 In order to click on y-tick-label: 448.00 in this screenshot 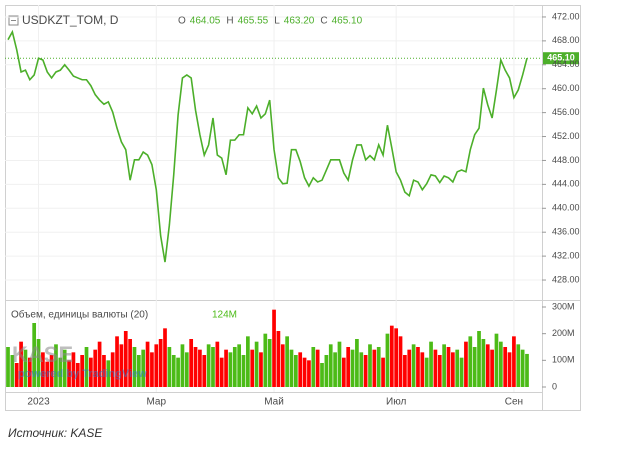, I will do `click(566, 160)`.